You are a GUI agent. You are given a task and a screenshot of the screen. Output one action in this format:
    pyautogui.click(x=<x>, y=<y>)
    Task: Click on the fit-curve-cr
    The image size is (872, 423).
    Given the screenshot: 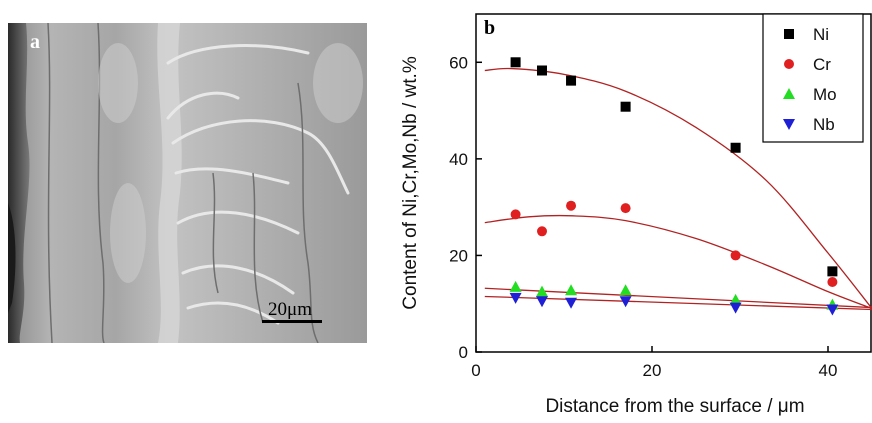 What is the action you would take?
    pyautogui.click(x=678, y=262)
    